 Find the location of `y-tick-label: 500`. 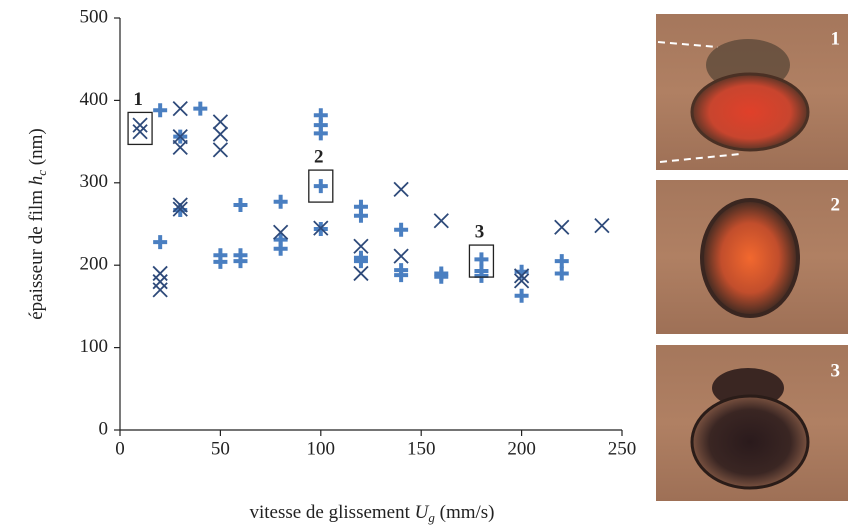

y-tick-label: 500 is located at coordinates (94, 16).